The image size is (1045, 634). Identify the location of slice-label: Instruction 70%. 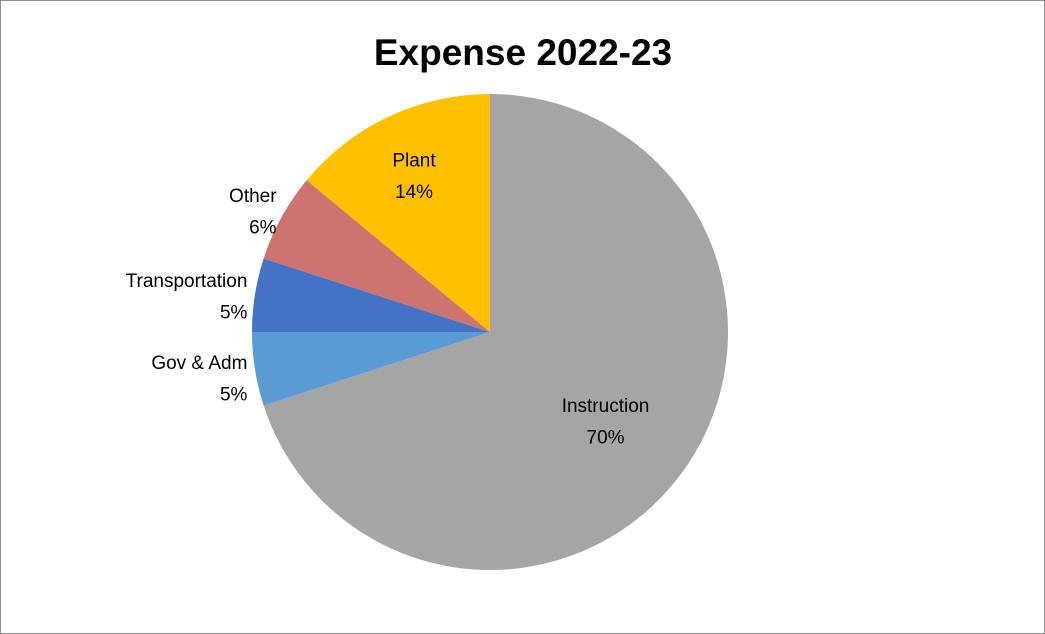
(606, 422).